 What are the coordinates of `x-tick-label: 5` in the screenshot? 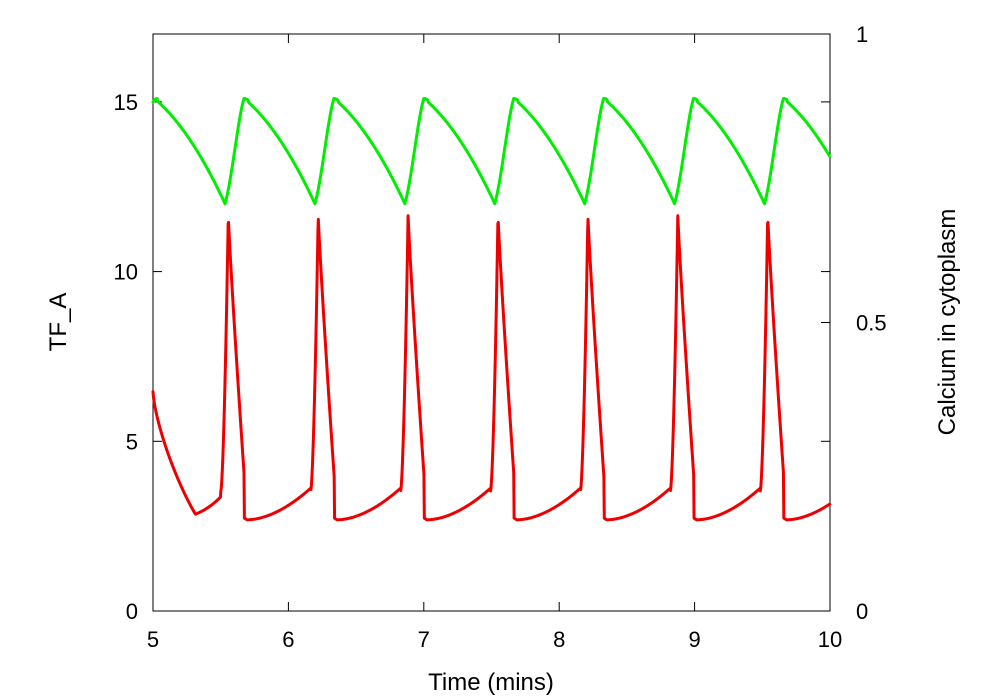 It's located at (153, 639).